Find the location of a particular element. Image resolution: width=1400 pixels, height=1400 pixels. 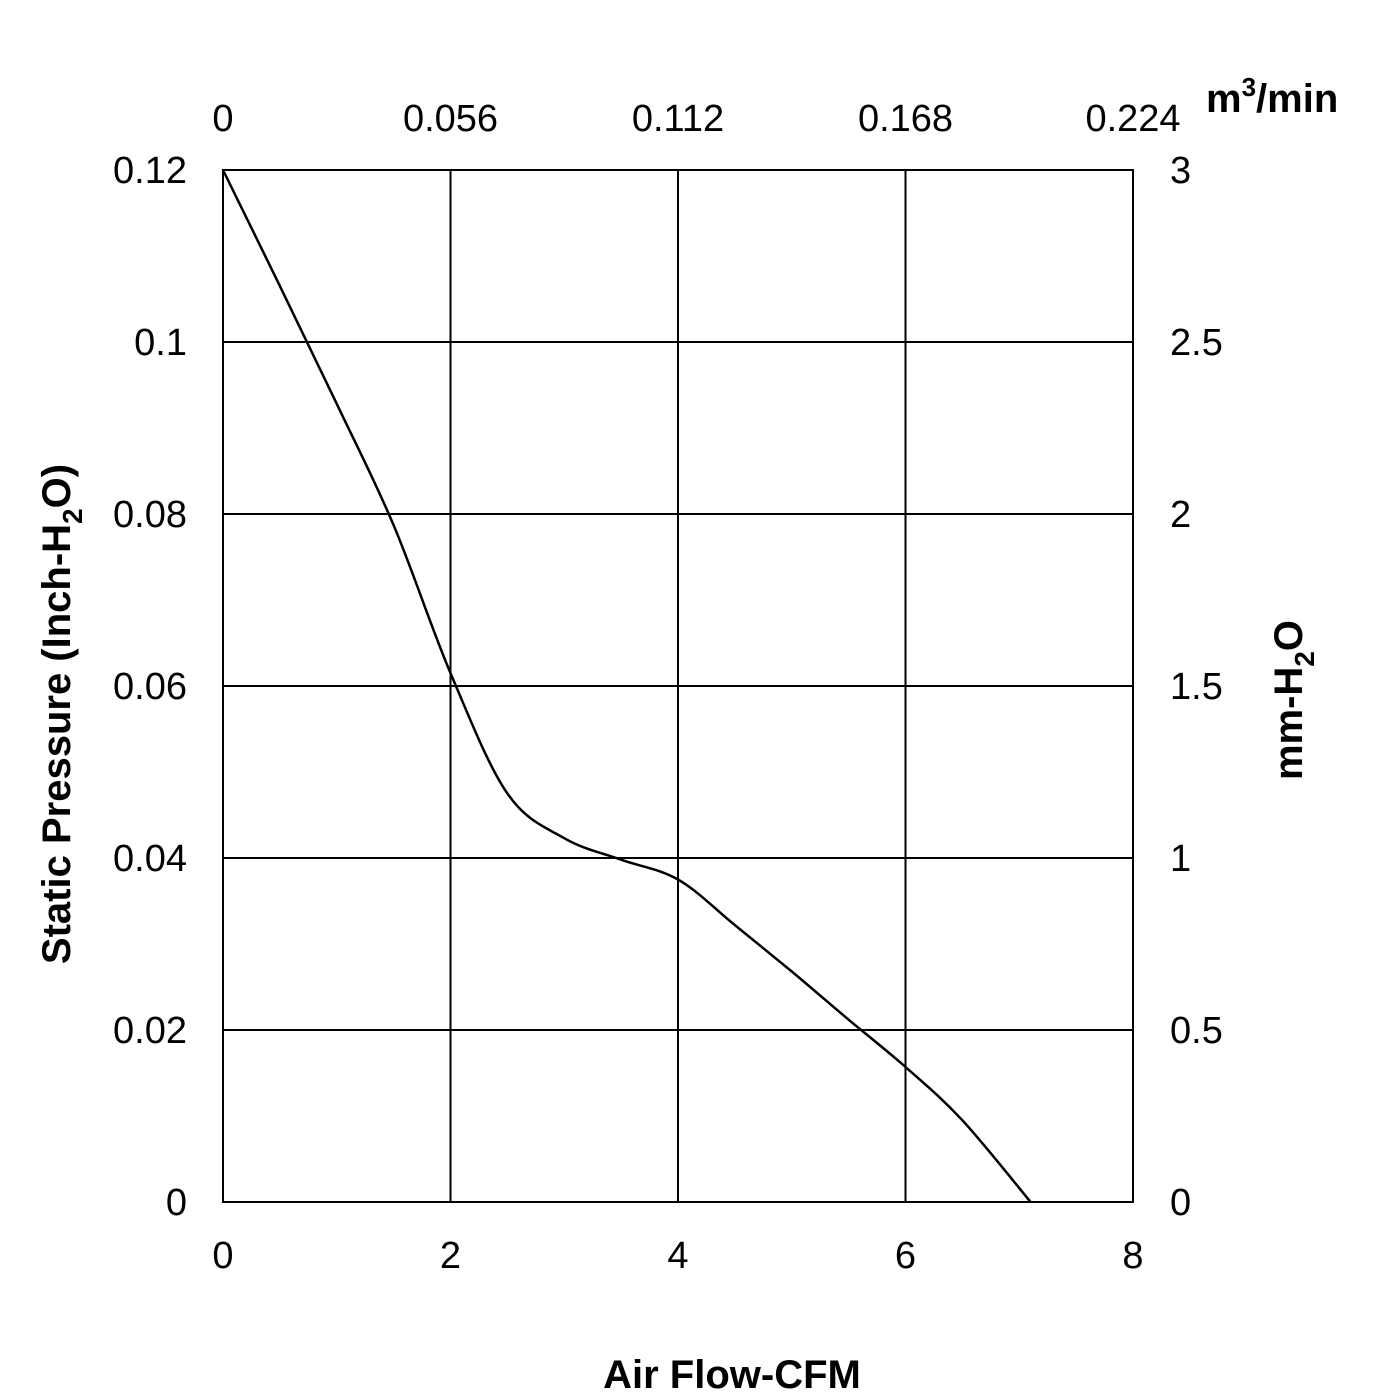

y-tick-label: 0.04 is located at coordinates (150, 859).